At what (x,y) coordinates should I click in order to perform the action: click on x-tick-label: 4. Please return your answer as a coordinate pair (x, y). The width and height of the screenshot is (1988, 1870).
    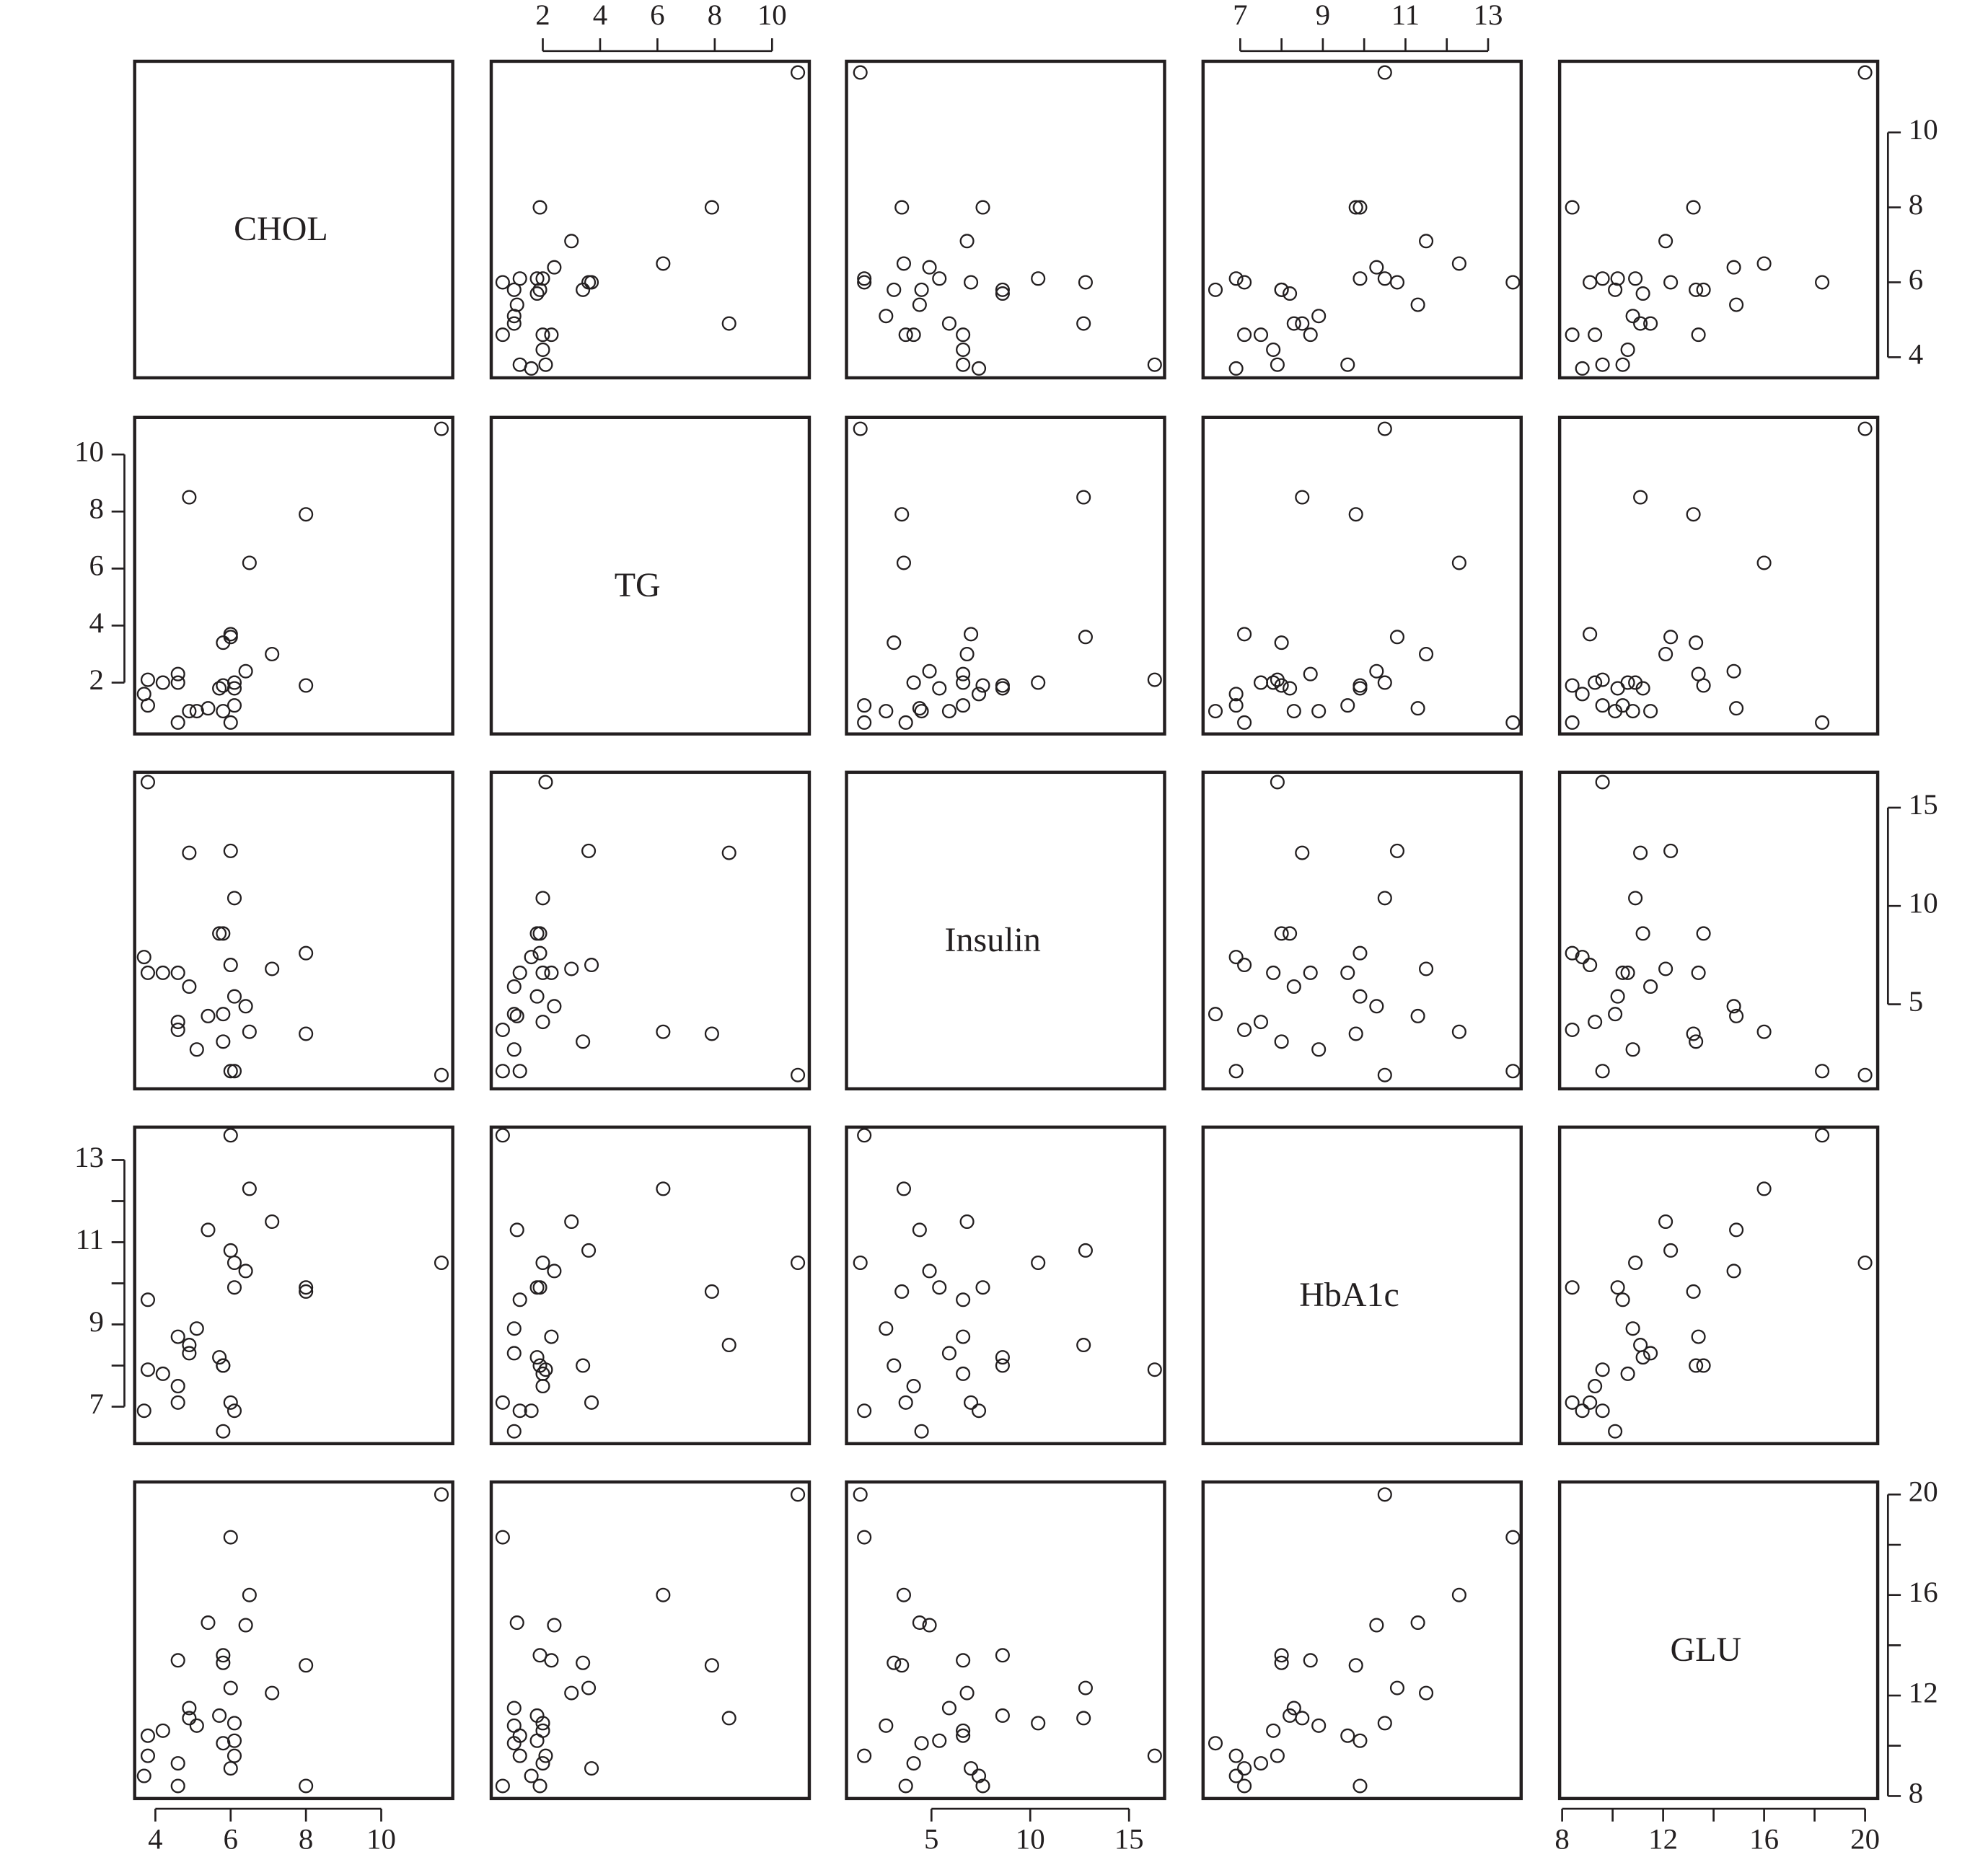
    Looking at the image, I should click on (600, 15).